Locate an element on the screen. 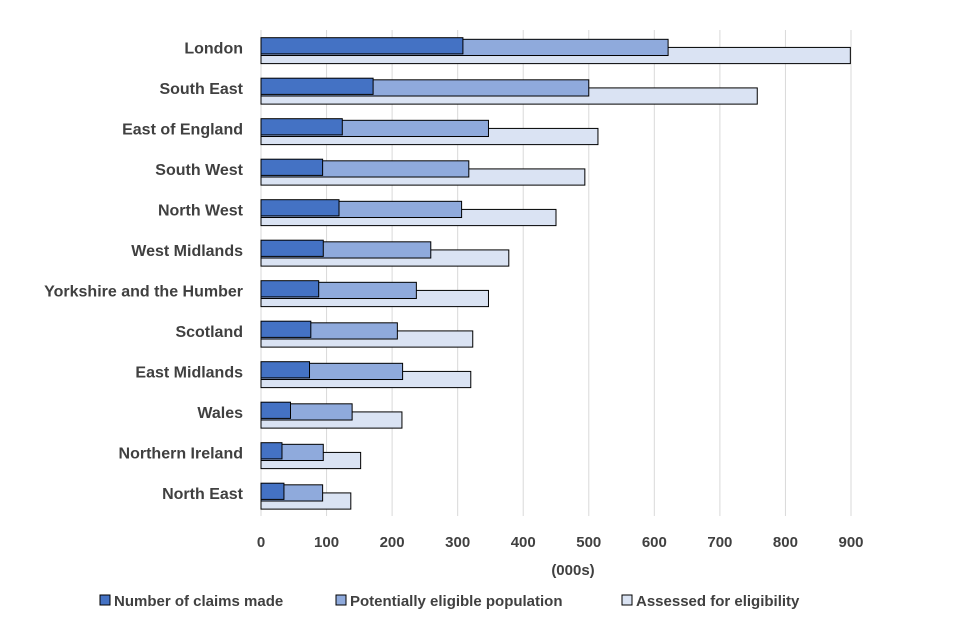 The height and width of the screenshot is (640, 960). x-tick-label: 100 is located at coordinates (326, 542).